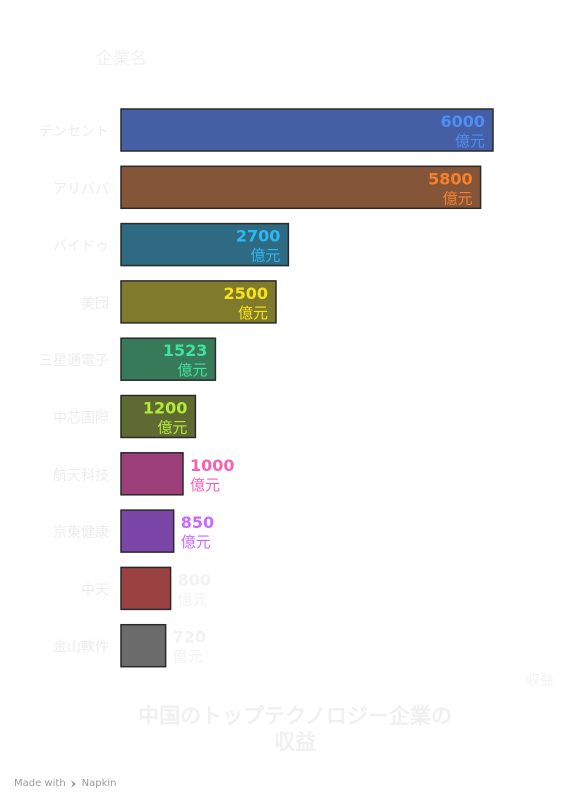 The width and height of the screenshot is (586, 802). Describe the element at coordinates (95, 304) in the screenshot. I see `category-label: 美団` at that location.